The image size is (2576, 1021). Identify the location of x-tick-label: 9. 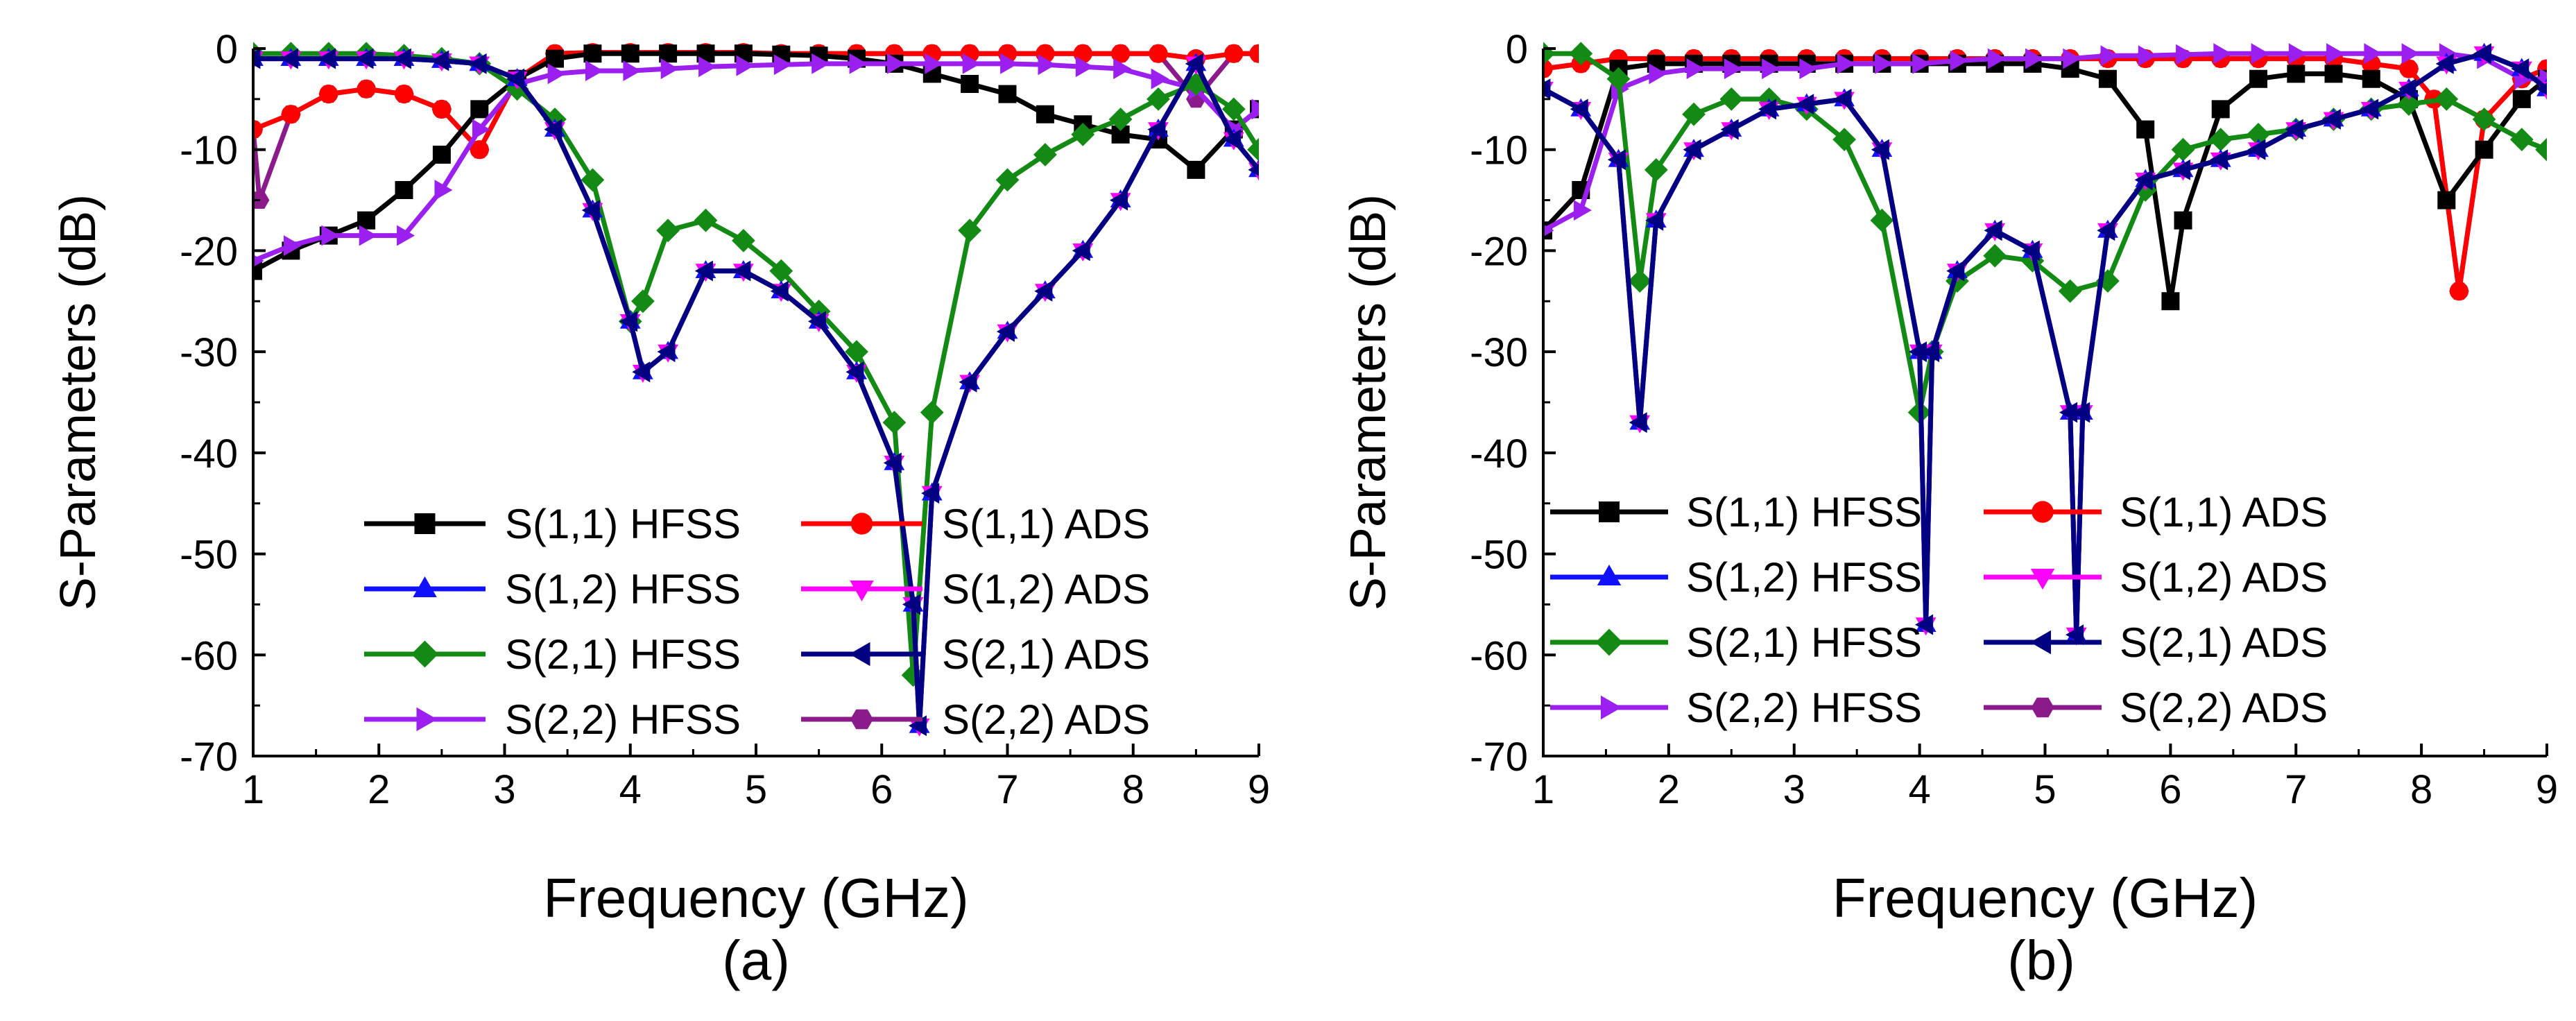
(1259, 789).